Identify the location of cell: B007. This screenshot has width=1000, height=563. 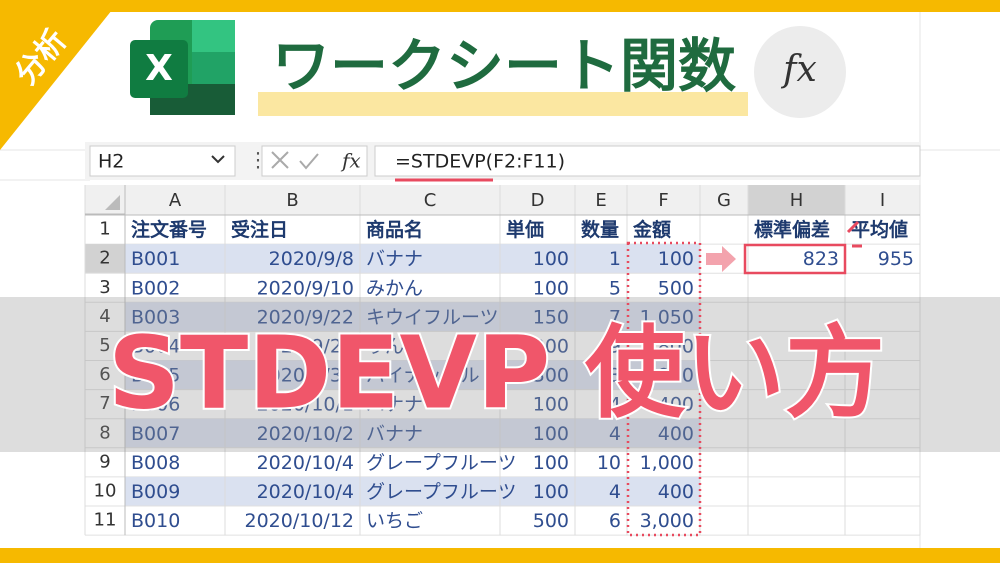
(155, 434).